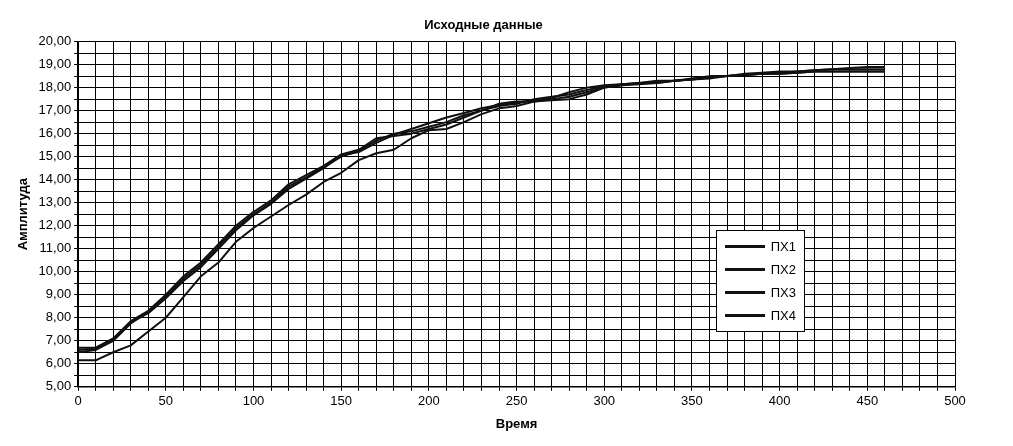  Describe the element at coordinates (55, 179) in the screenshot. I see `y-tick-label: 14,00` at that location.